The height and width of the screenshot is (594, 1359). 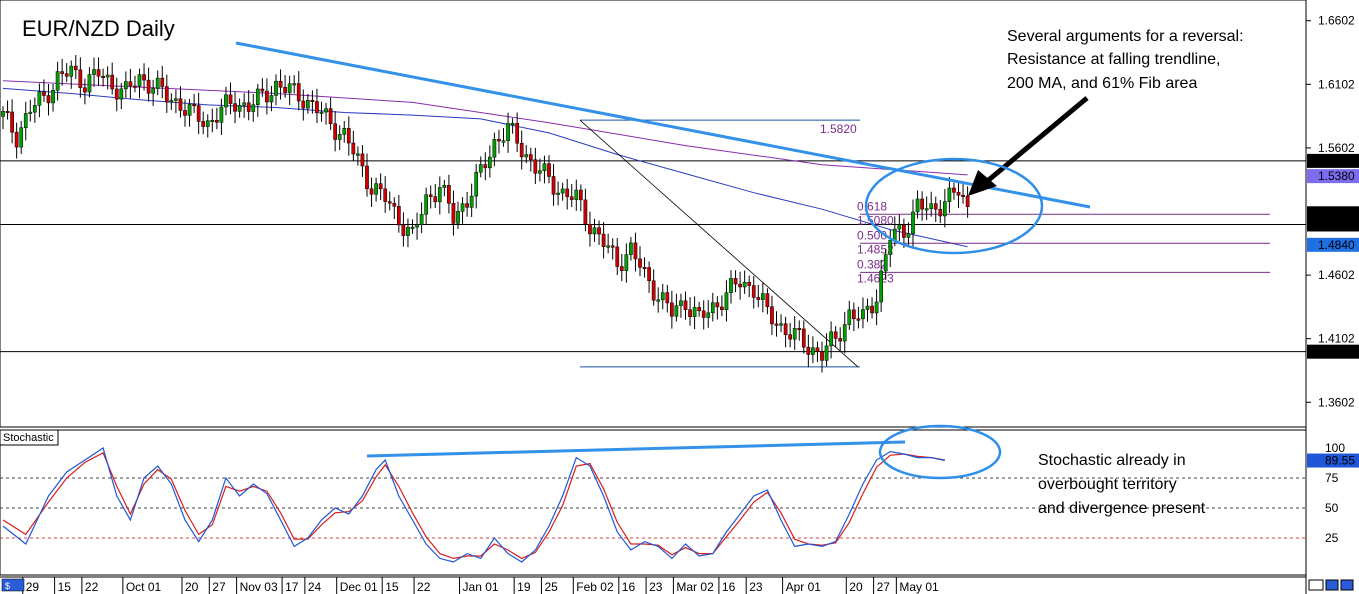 I want to click on window-close-icon, so click(x=1347, y=585).